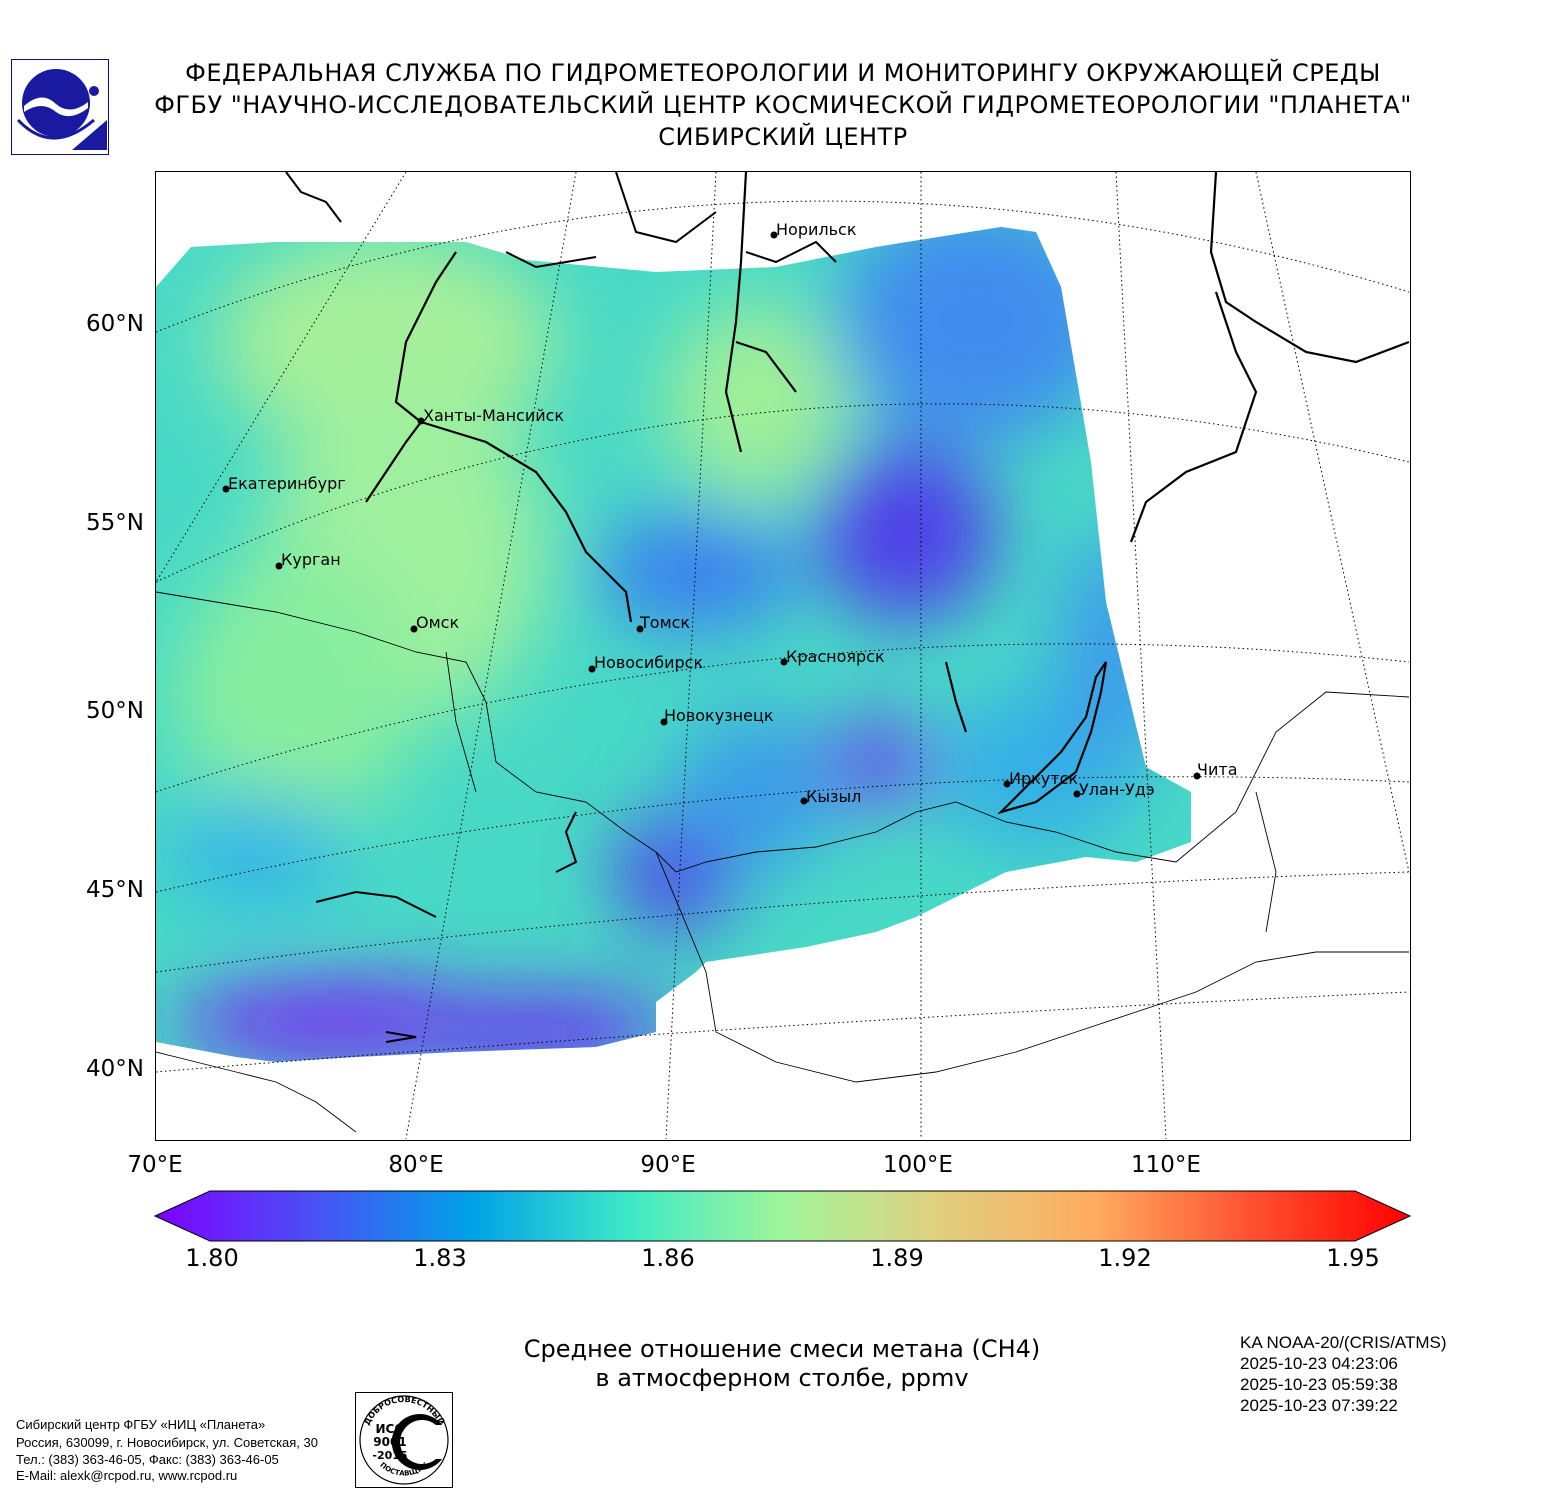 Image resolution: width=1550 pixels, height=1500 pixels. Describe the element at coordinates (783, 137) in the screenshot. I see `header-line-3: СИБИРСКИЙ ЦЕНТР` at that location.